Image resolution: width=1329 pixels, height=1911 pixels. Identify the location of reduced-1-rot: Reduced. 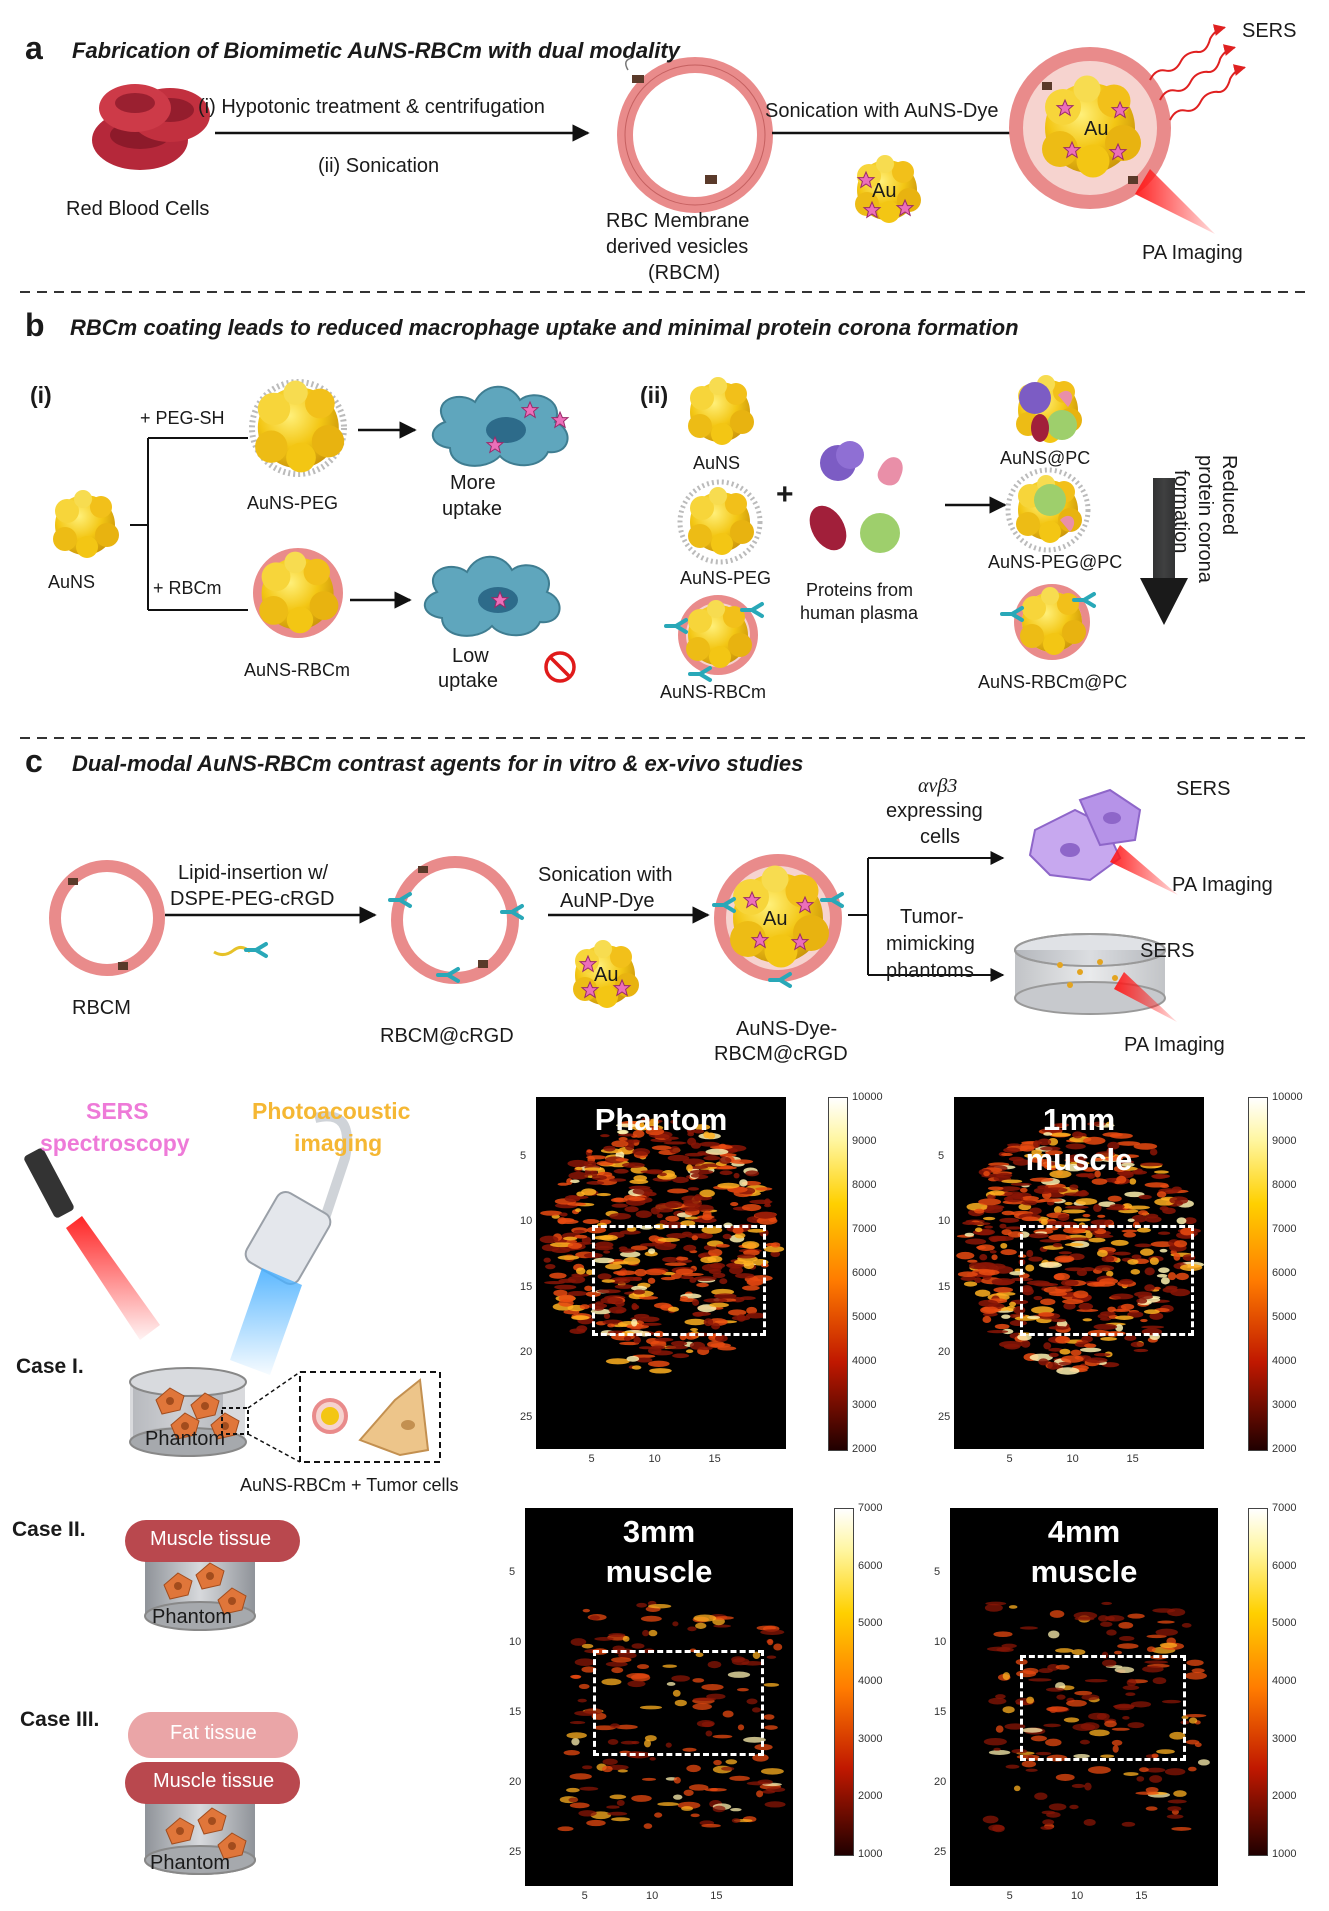
(1229, 495).